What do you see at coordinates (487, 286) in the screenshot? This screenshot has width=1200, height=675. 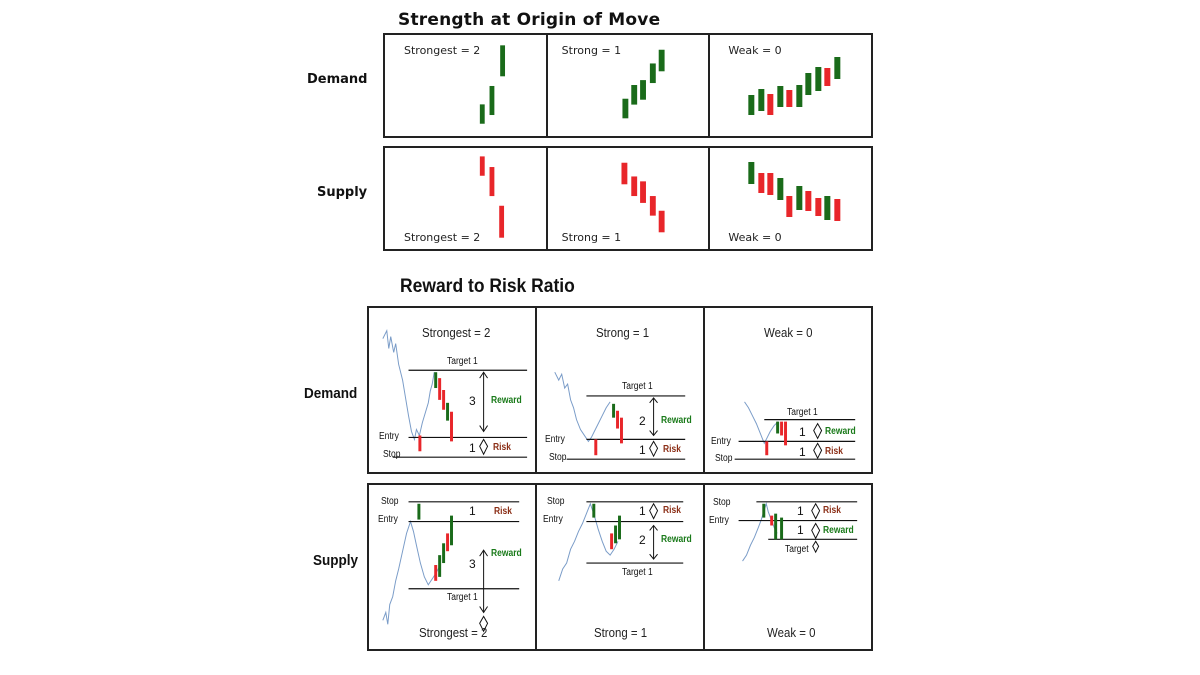 I see `rr-title: Reward to Risk Ratio` at bounding box center [487, 286].